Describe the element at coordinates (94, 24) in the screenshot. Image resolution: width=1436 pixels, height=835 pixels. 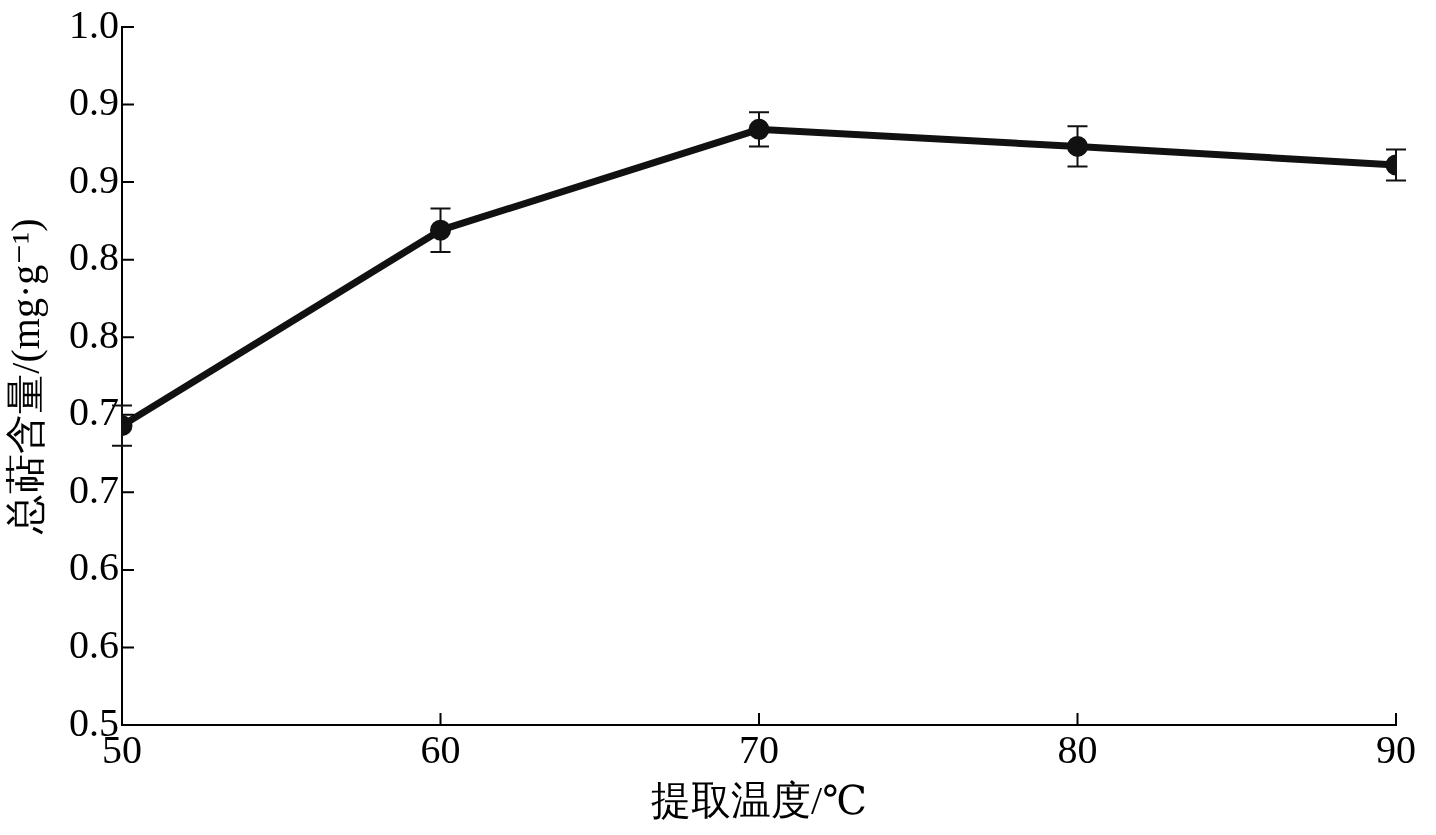
I see `y-tick-label: 1.0` at that location.